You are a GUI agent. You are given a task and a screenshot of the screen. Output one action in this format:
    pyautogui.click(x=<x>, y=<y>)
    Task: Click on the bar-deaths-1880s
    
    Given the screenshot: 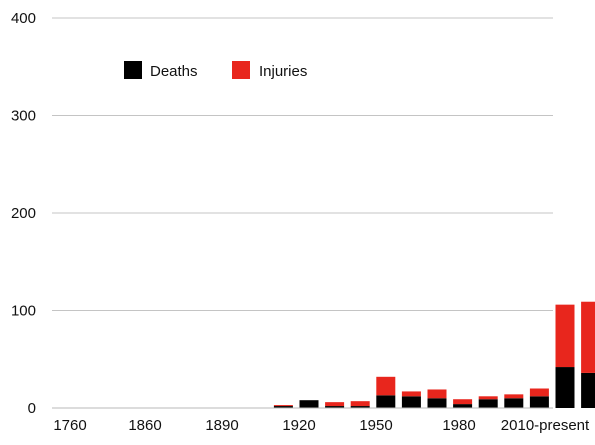 What is the action you would take?
    pyautogui.click(x=360, y=407)
    